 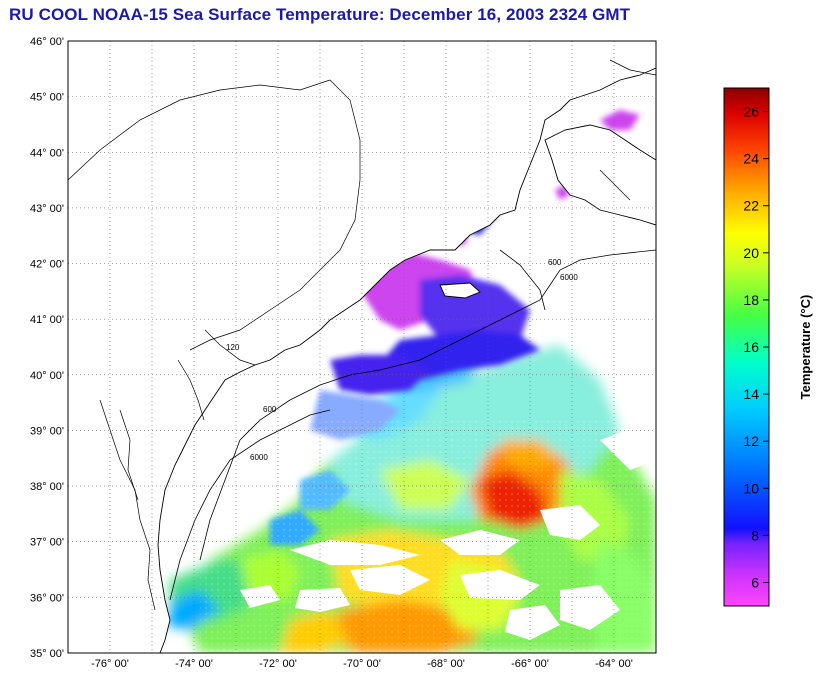 What do you see at coordinates (47, 42) in the screenshot?
I see `latitude-tick-label: 46° 00'` at bounding box center [47, 42].